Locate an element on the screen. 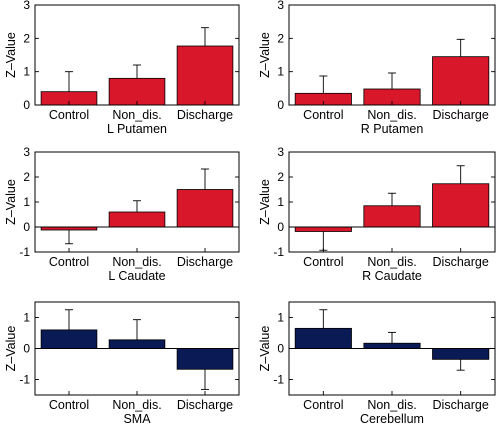  x-axis-label: R Putamen is located at coordinates (392, 129).